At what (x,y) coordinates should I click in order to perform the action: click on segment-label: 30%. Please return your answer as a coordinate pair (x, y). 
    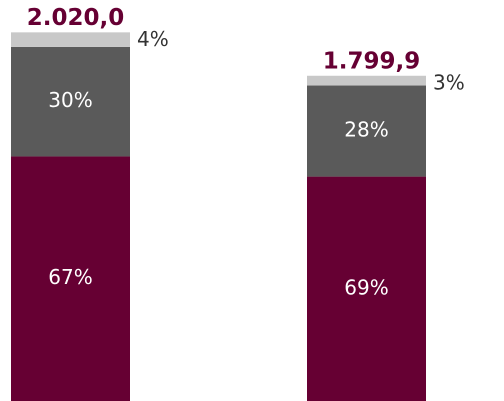
    Looking at the image, I should click on (70, 100).